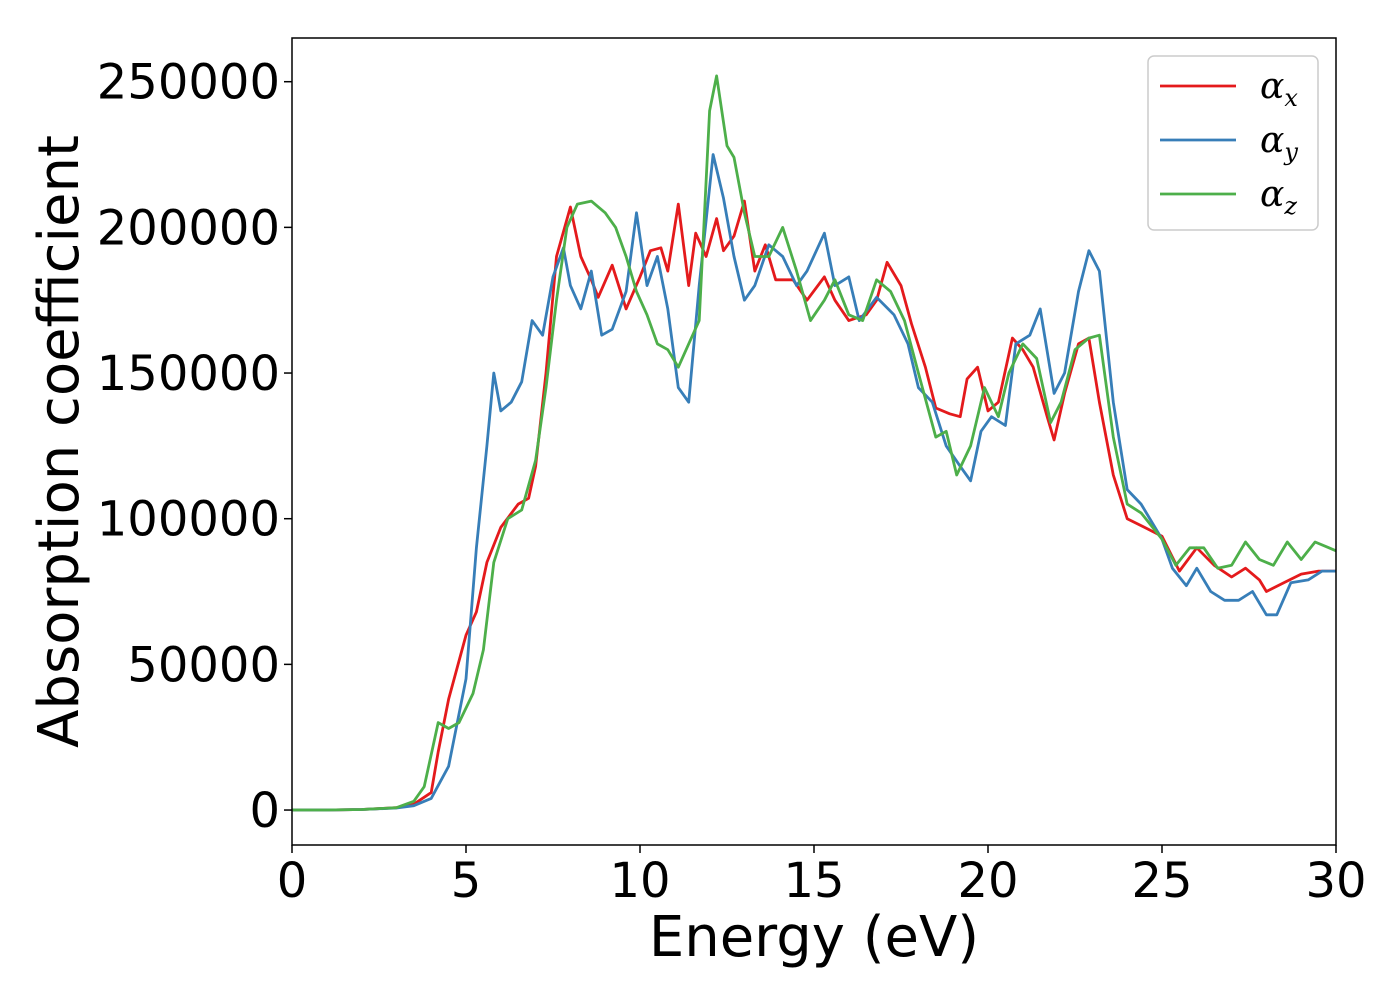 The height and width of the screenshot is (1000, 1400). Describe the element at coordinates (639, 881) in the screenshot. I see `x-tick-label: 10` at that location.